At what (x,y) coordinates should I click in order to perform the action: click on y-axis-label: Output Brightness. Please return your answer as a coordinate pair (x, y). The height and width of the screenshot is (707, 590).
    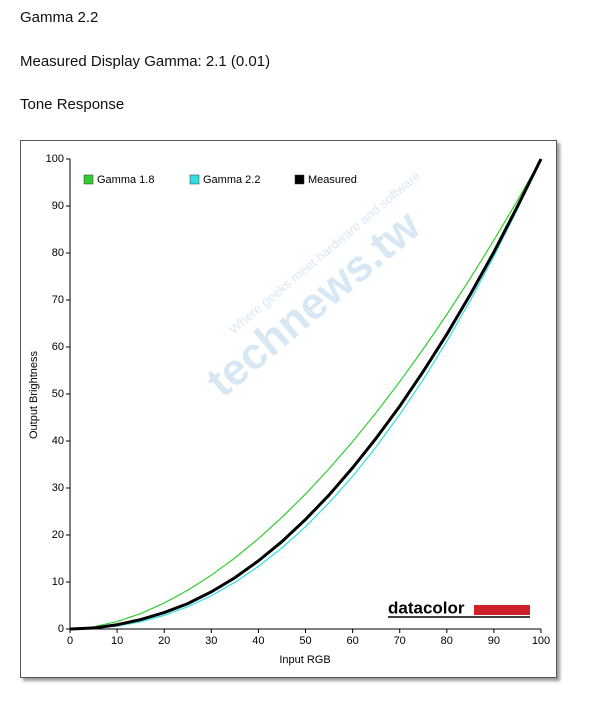
    Looking at the image, I should click on (34, 394).